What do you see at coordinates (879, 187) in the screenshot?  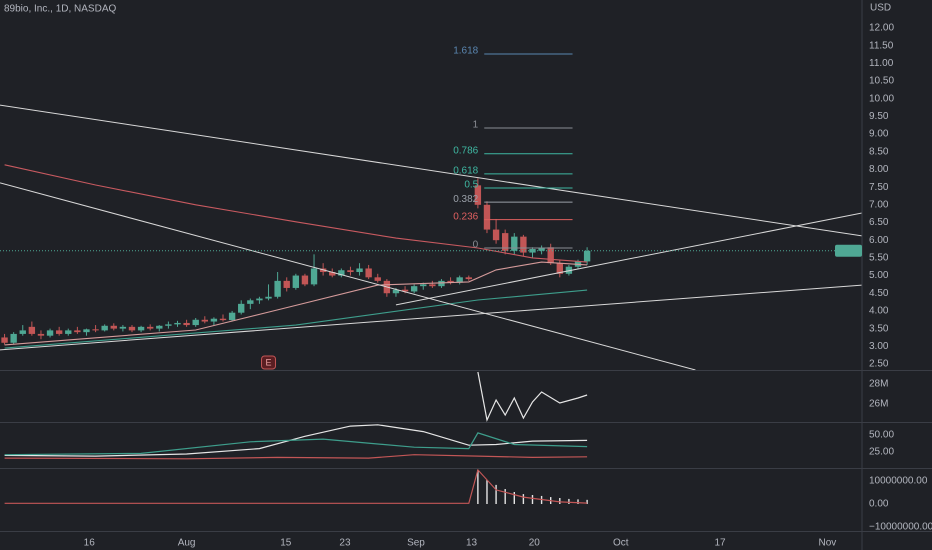 I see `y-tick-label: 7.50` at bounding box center [879, 187].